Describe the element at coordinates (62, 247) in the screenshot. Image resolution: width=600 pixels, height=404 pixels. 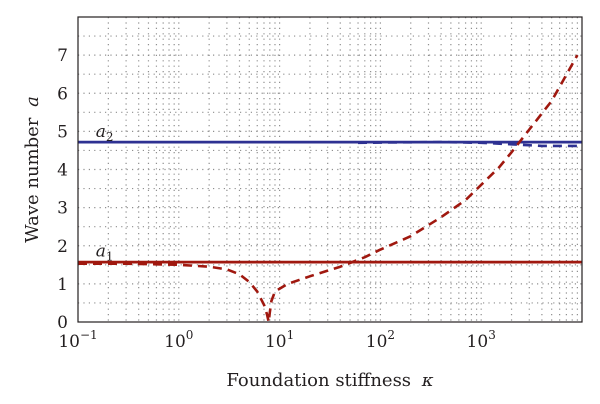
I see `y-tick-label: 2` at that location.